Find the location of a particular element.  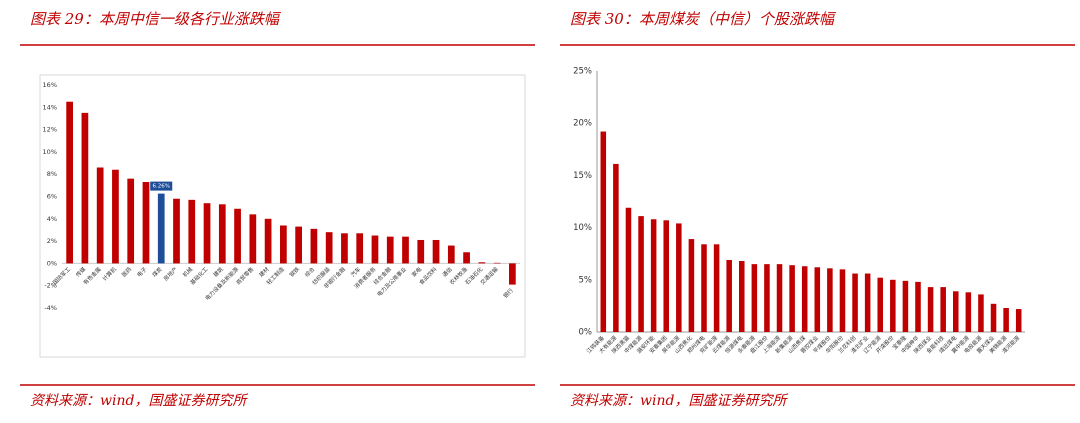

y-tick-label: 4% is located at coordinates (52, 219).